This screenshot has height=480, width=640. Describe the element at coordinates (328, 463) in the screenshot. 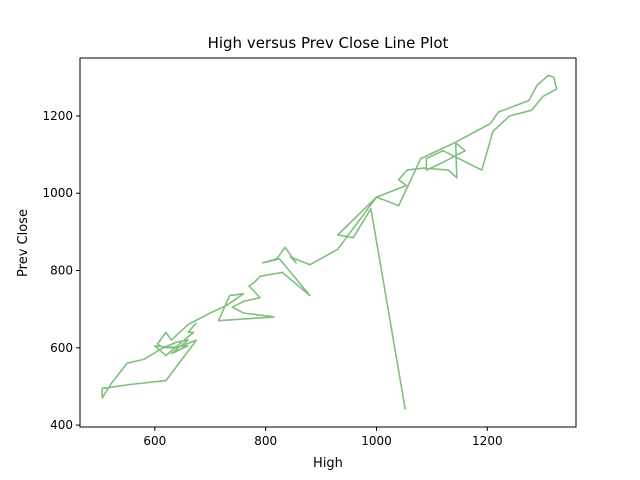

I see `x-axis-label: High` at that location.